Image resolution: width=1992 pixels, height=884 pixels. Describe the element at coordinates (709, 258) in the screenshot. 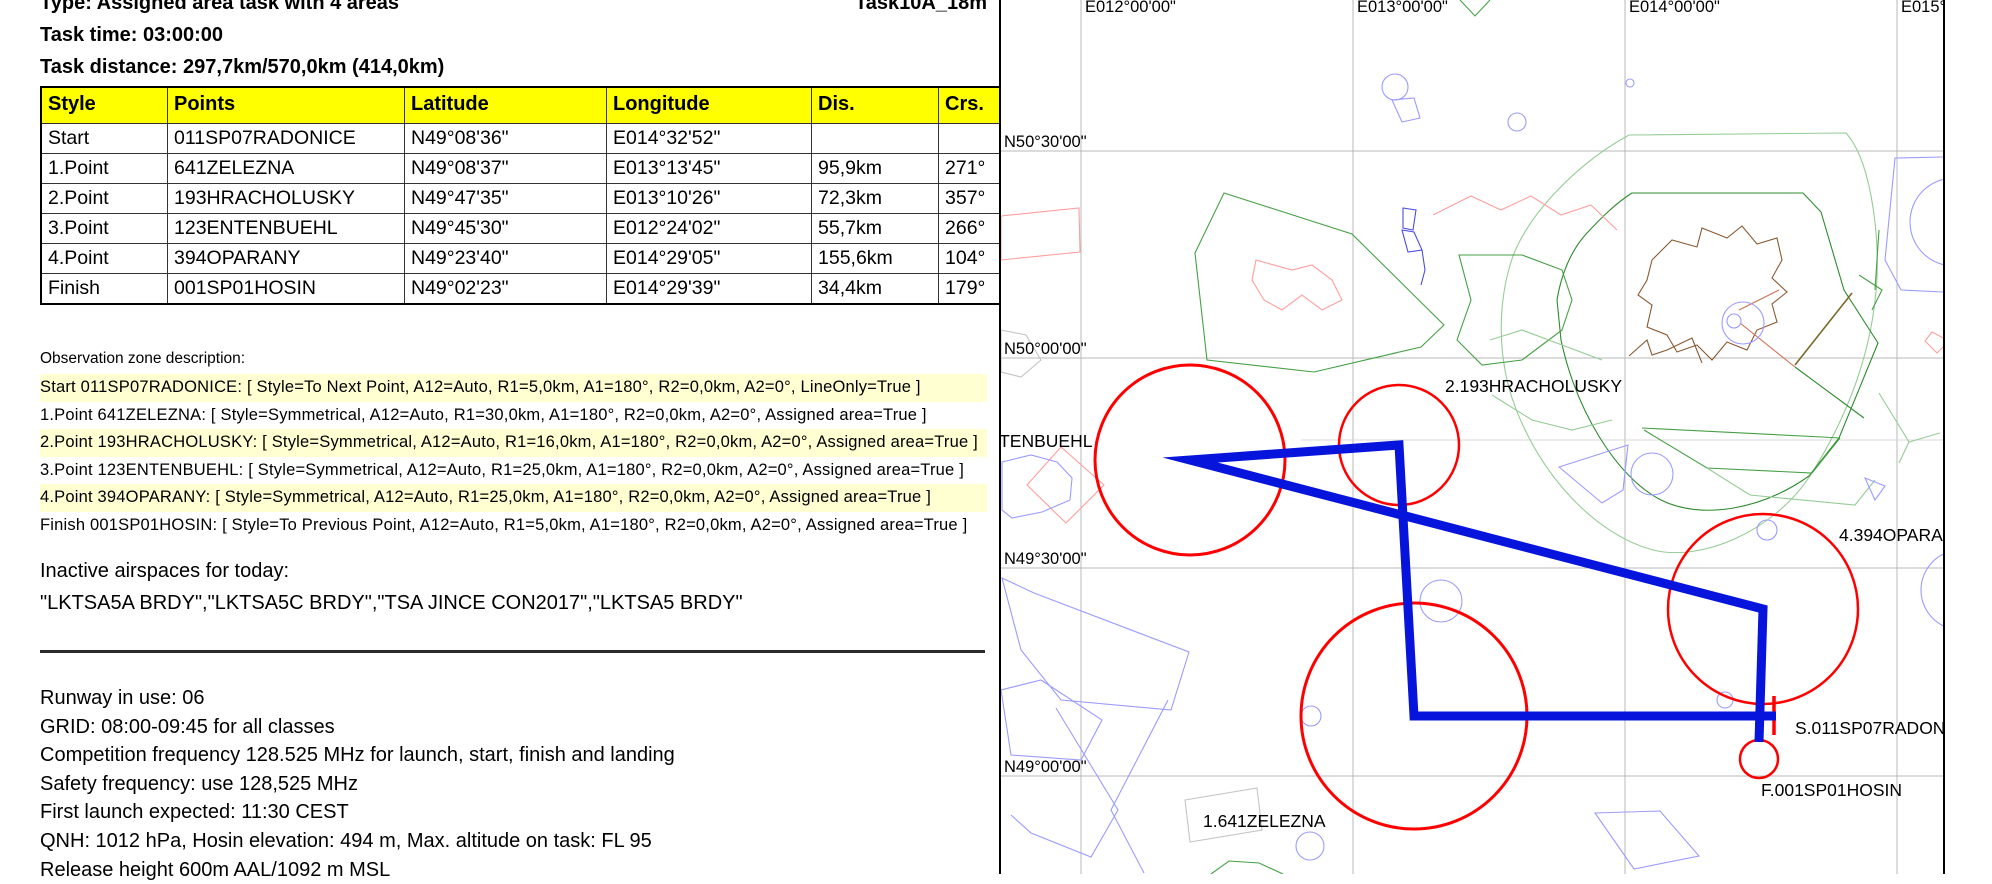

I see `cell-longitude: E014°29'05"` at that location.